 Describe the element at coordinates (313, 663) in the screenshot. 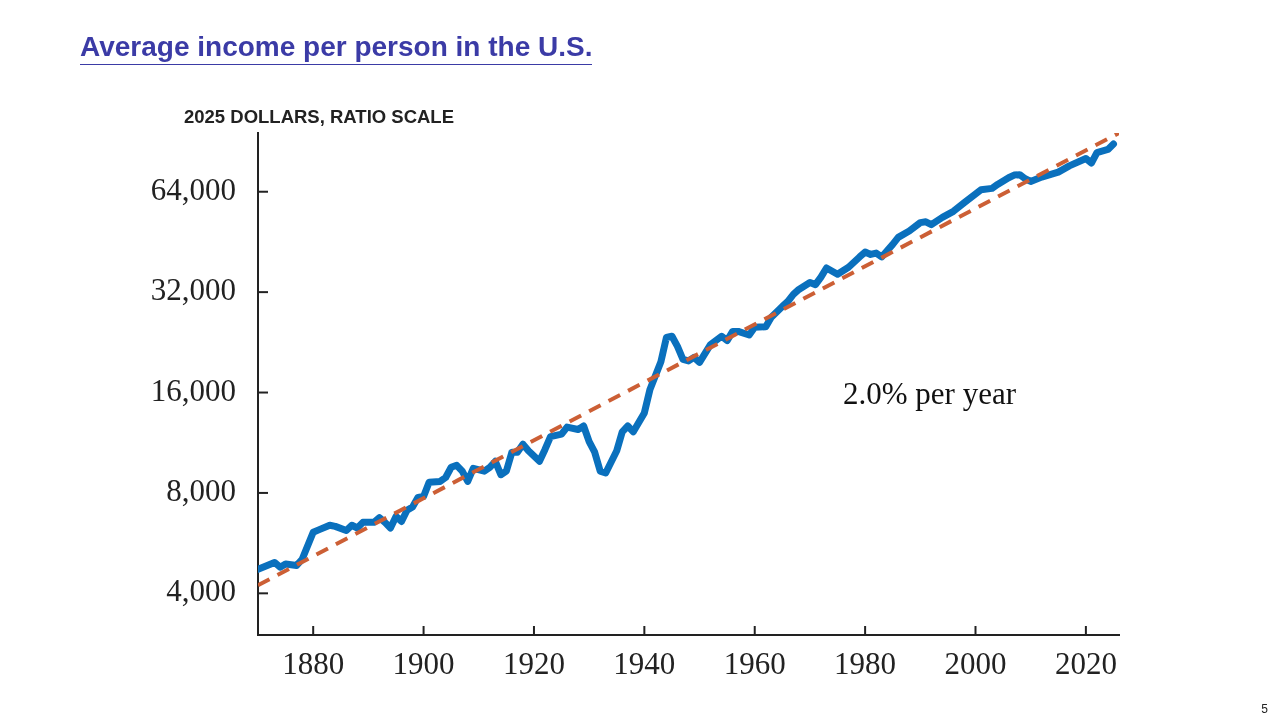

I see `x-tick-label: 1880` at that location.